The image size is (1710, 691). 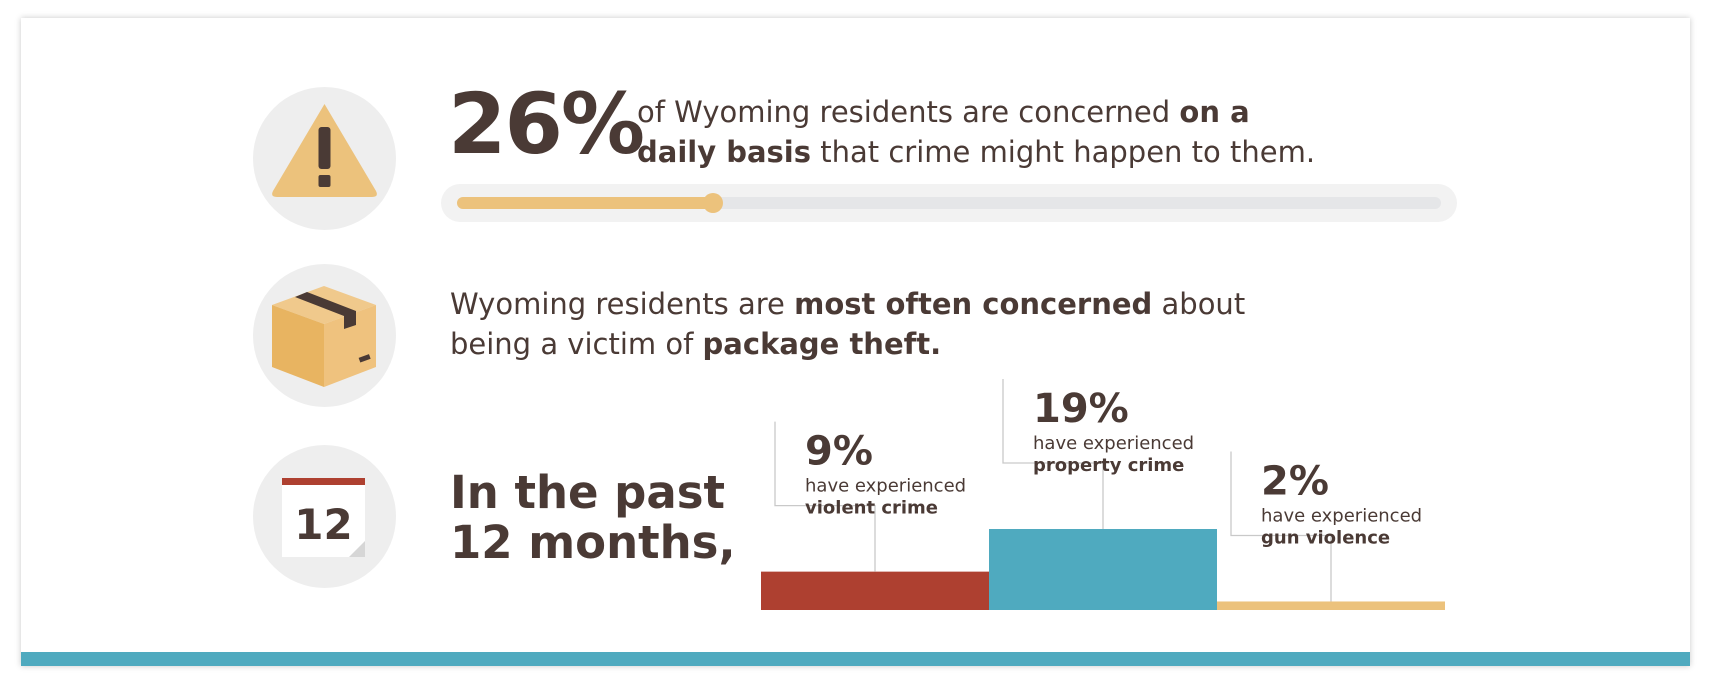 I want to click on package-icon-circle, so click(x=324, y=335).